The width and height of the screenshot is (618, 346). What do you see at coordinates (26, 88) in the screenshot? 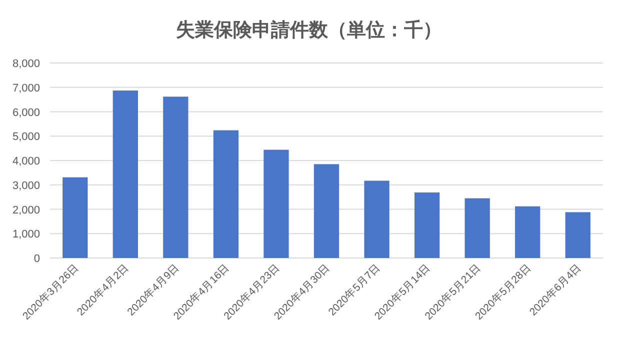
I see `y-tick-label: 7,000` at bounding box center [26, 88].